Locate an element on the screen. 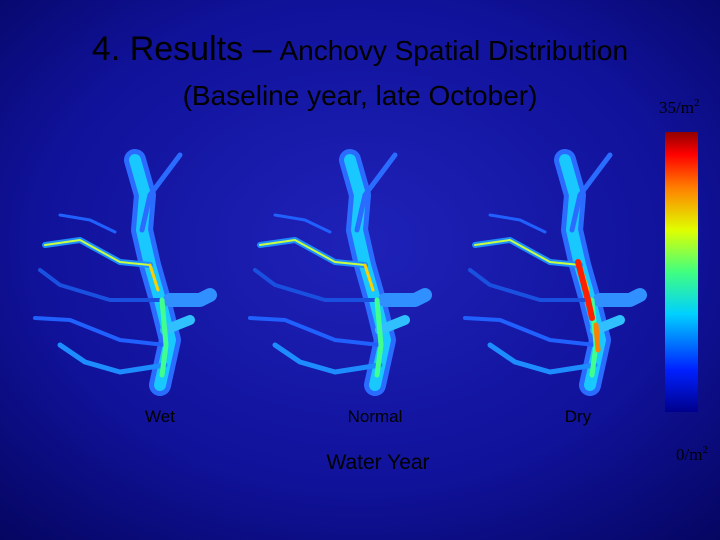 The image size is (720, 540). colorbar-min-text: 0/m is located at coordinates (689, 454).